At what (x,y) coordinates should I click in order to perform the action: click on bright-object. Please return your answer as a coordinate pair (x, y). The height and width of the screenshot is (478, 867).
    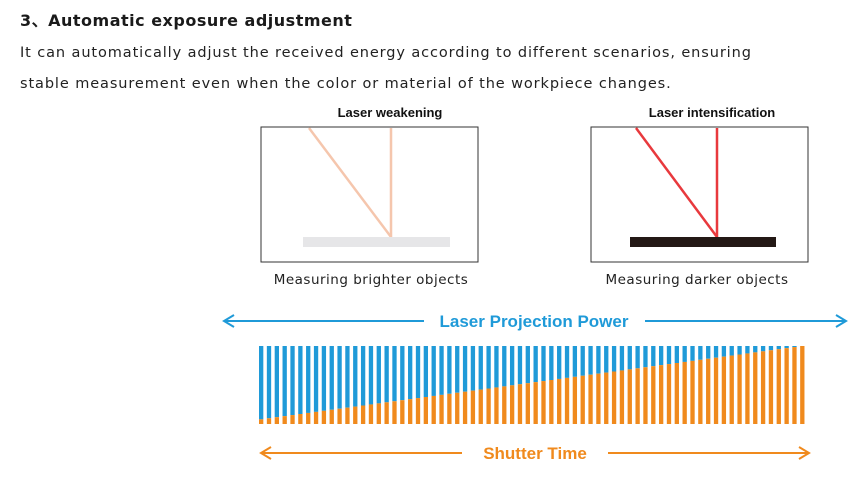
    Looking at the image, I should click on (376, 242).